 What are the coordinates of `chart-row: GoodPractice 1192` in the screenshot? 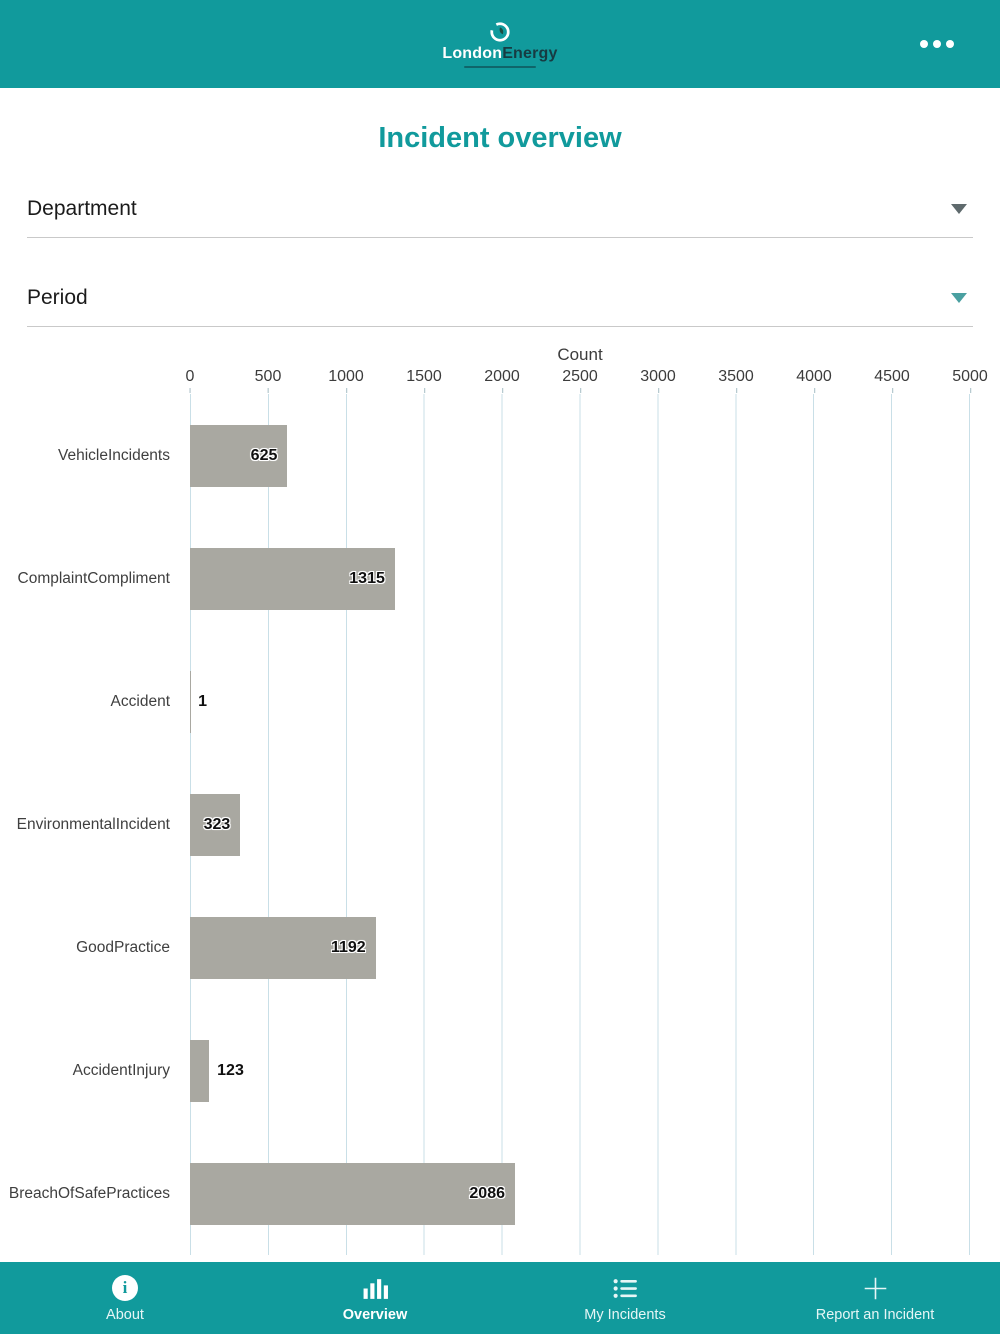 It's located at (500, 947).